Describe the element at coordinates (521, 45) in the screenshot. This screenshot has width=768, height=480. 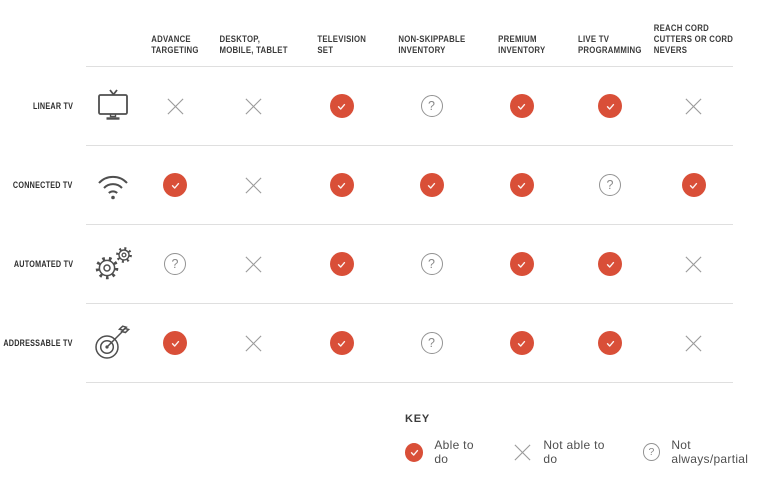
I see `column-header-label: PREMIUM INVENTORY` at that location.